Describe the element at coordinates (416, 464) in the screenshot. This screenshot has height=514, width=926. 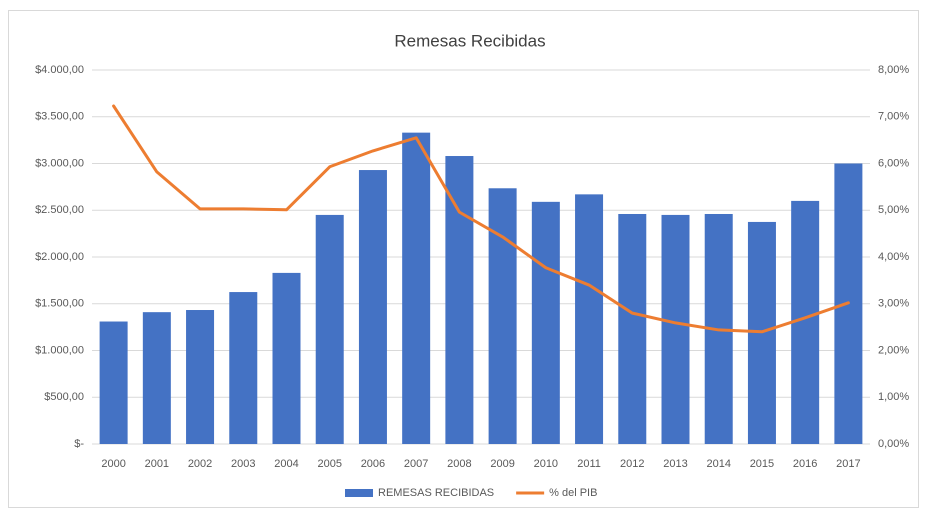
I see `x-tick-label: 2007` at that location.